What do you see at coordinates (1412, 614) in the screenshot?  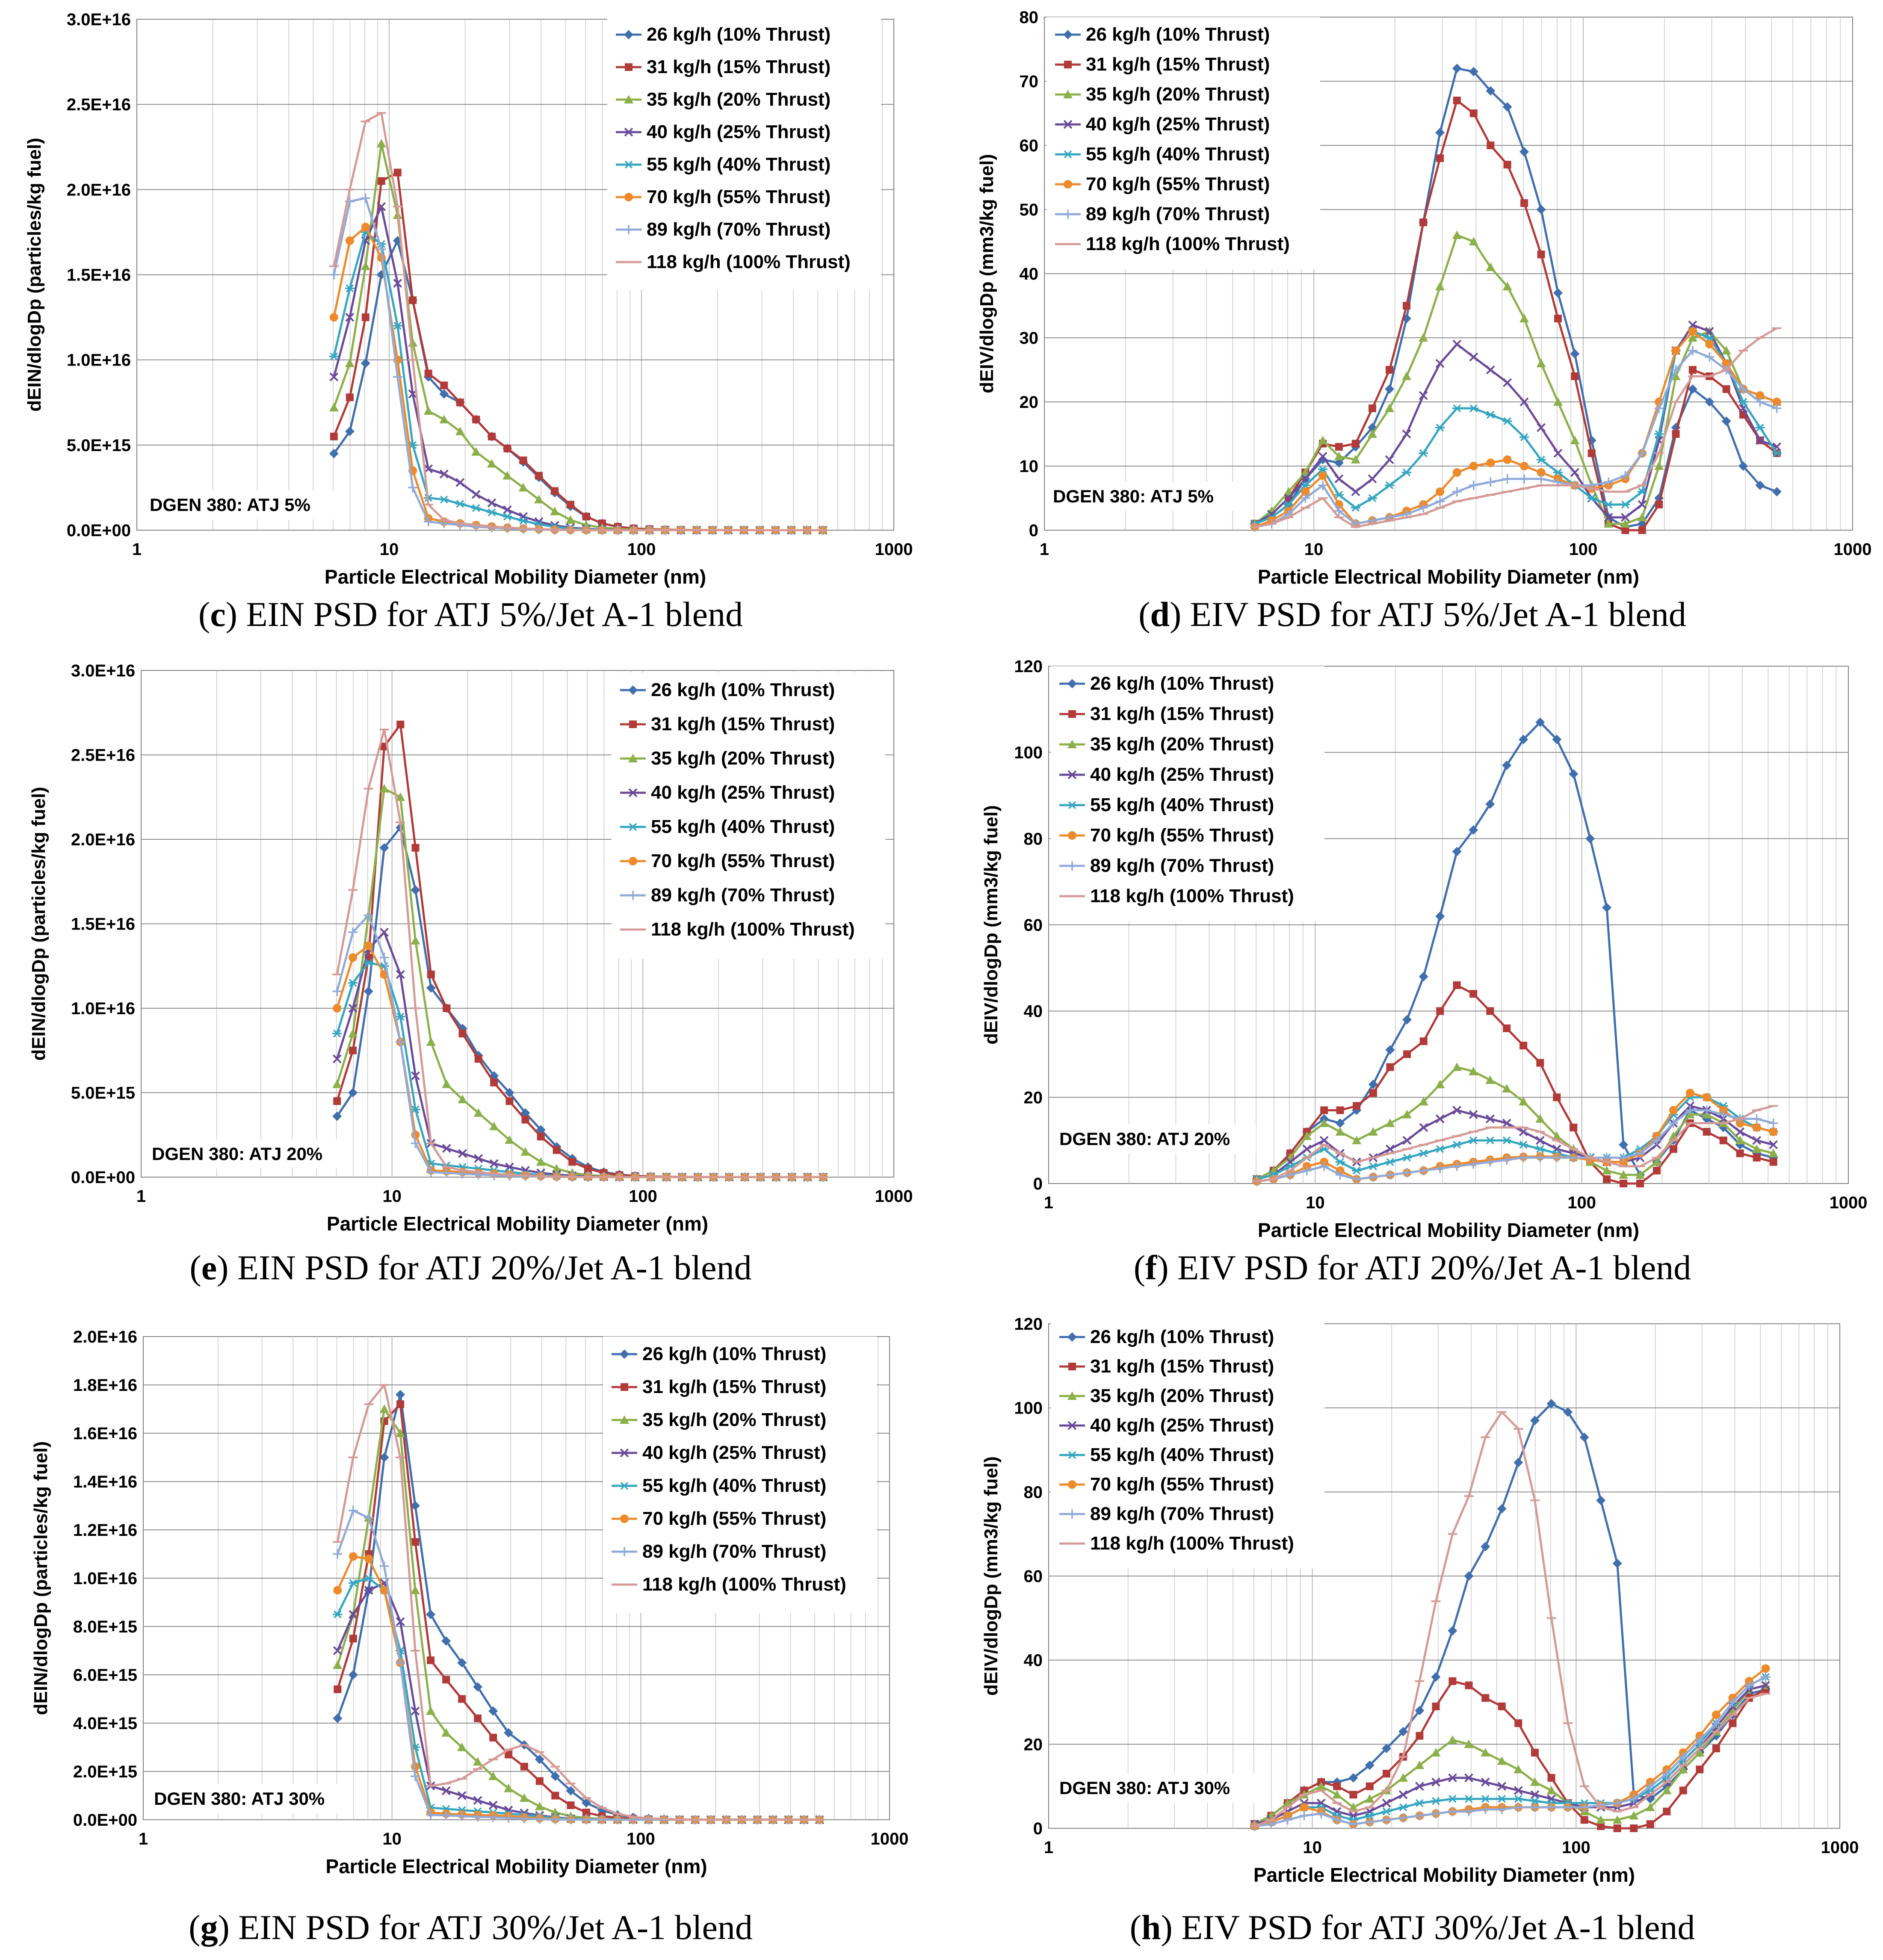 I see `caption-d: (d) EIV PSD for ATJ 5%/Jet A-1 blend` at bounding box center [1412, 614].